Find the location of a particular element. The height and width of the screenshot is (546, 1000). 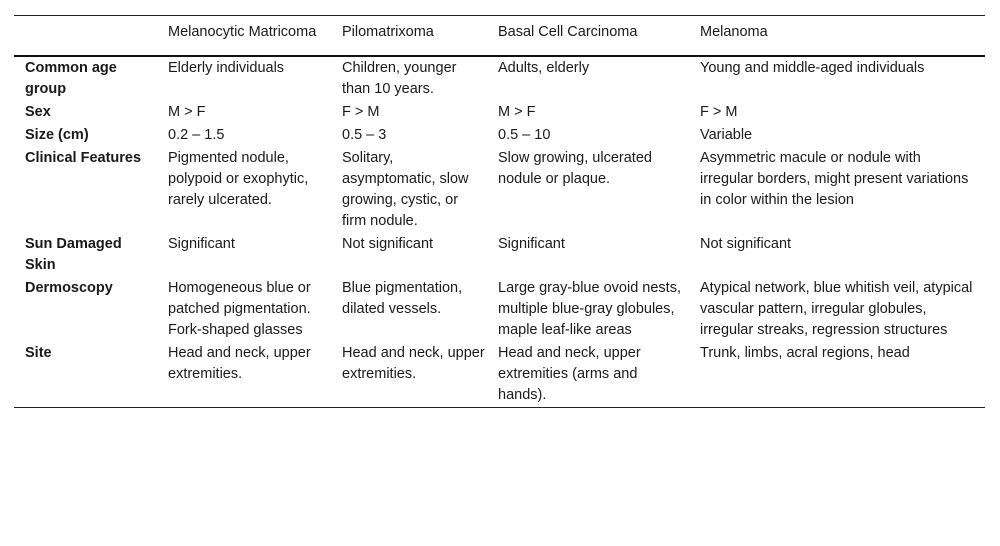

table-cell: Children, younger than 10 years. is located at coordinates (399, 78).